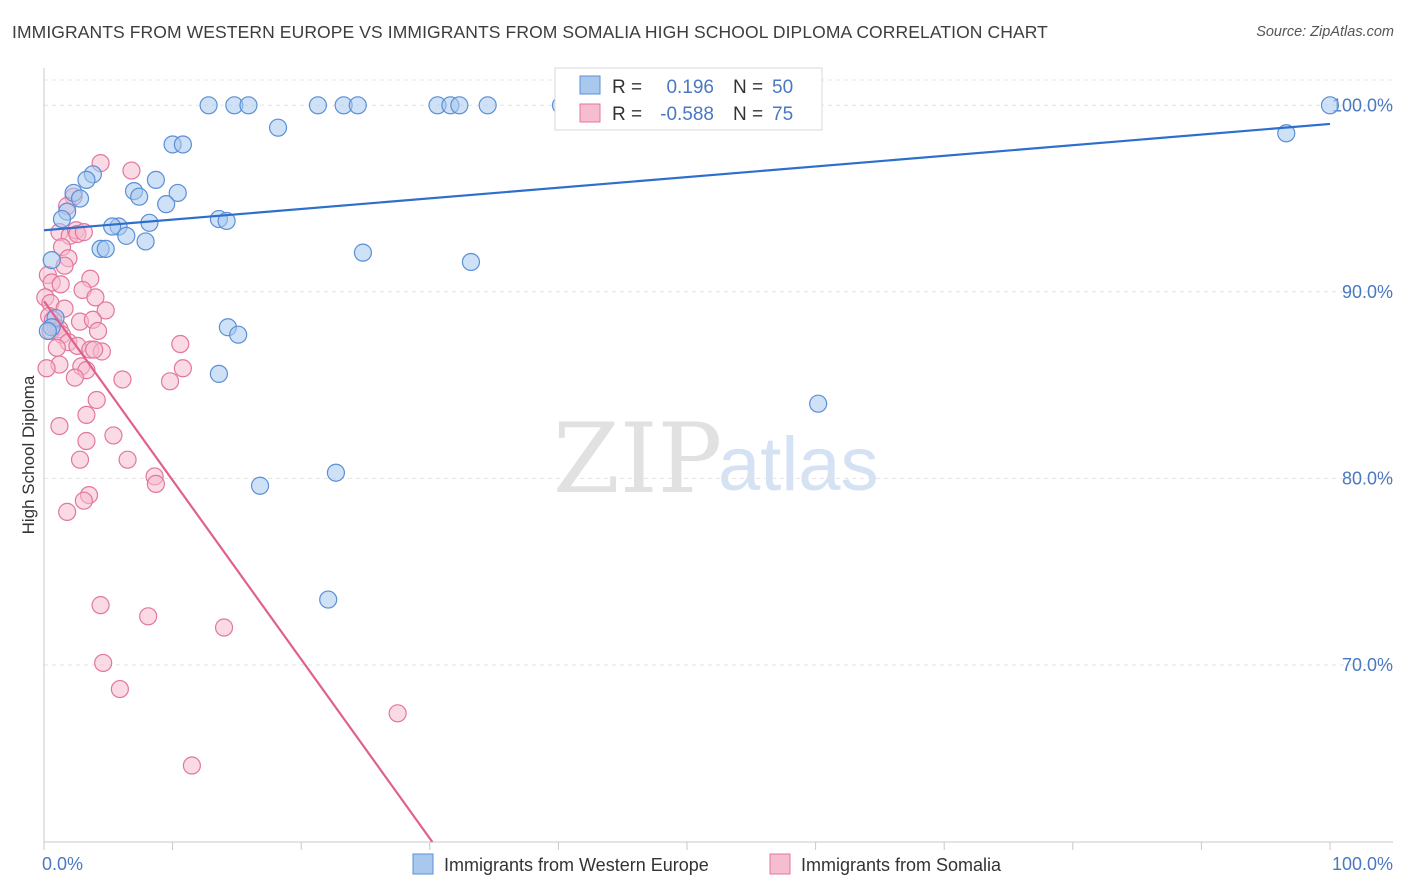 This screenshot has width=1406, height=892. I want to click on y-tick-labels: 70.0% 80.0% 90.0% 100.0%, so click(1362, 385).